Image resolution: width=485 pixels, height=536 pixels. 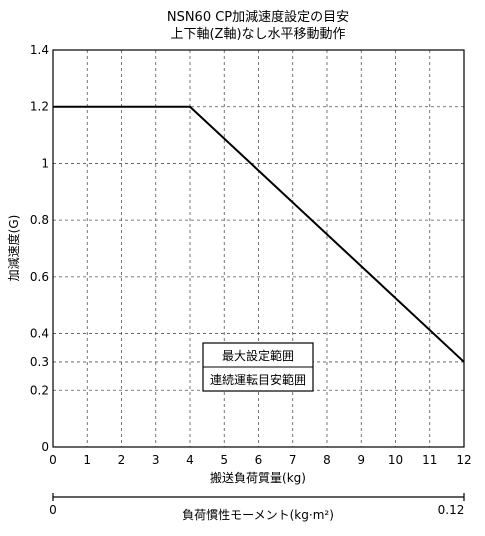 I want to click on x-tick-label: 12, so click(x=463, y=460).